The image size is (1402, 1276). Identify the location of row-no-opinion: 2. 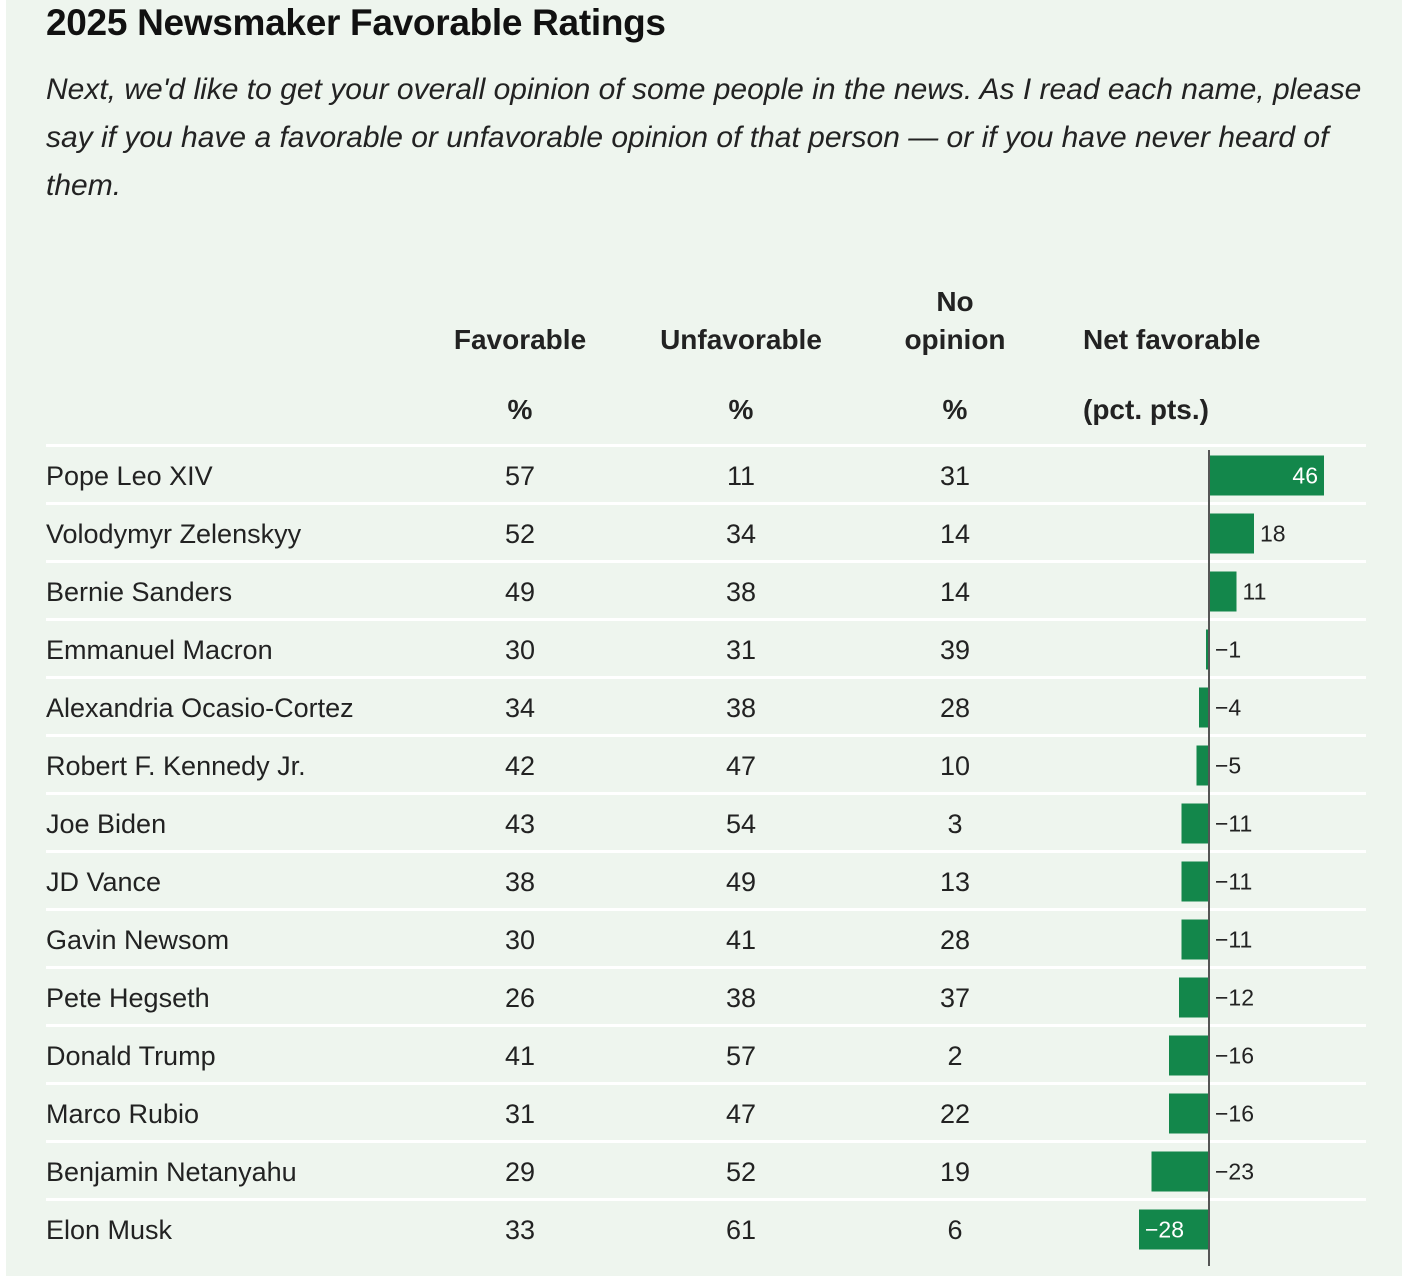
(955, 1056).